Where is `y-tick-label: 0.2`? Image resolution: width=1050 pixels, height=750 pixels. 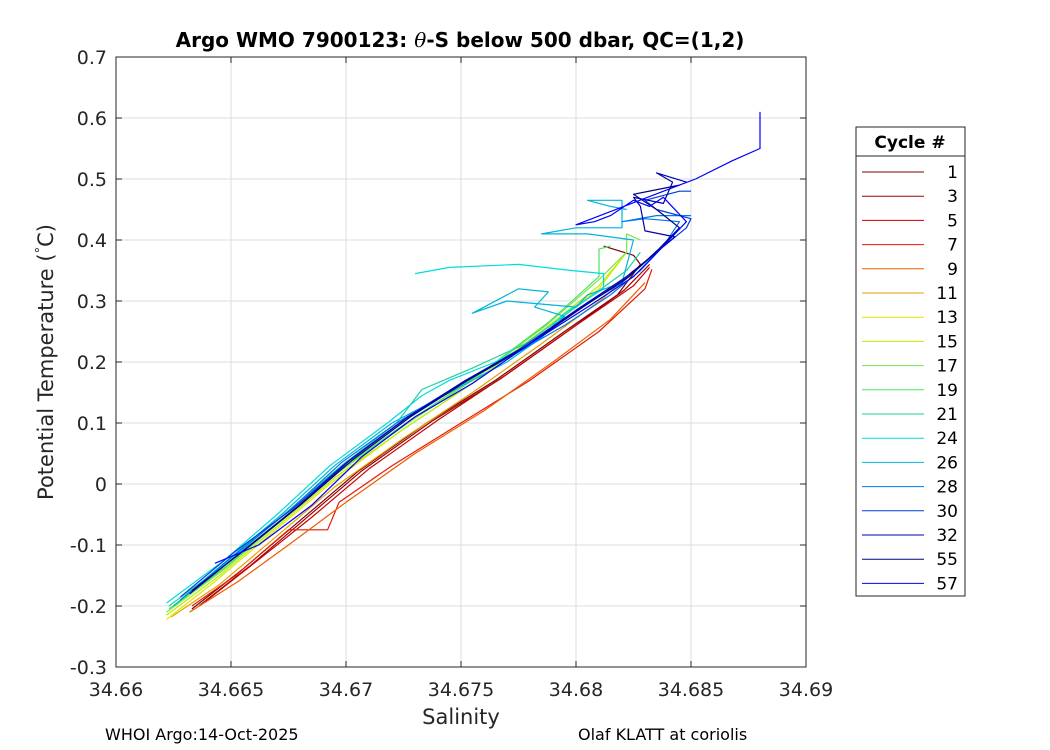 y-tick-label: 0.2 is located at coordinates (92, 363).